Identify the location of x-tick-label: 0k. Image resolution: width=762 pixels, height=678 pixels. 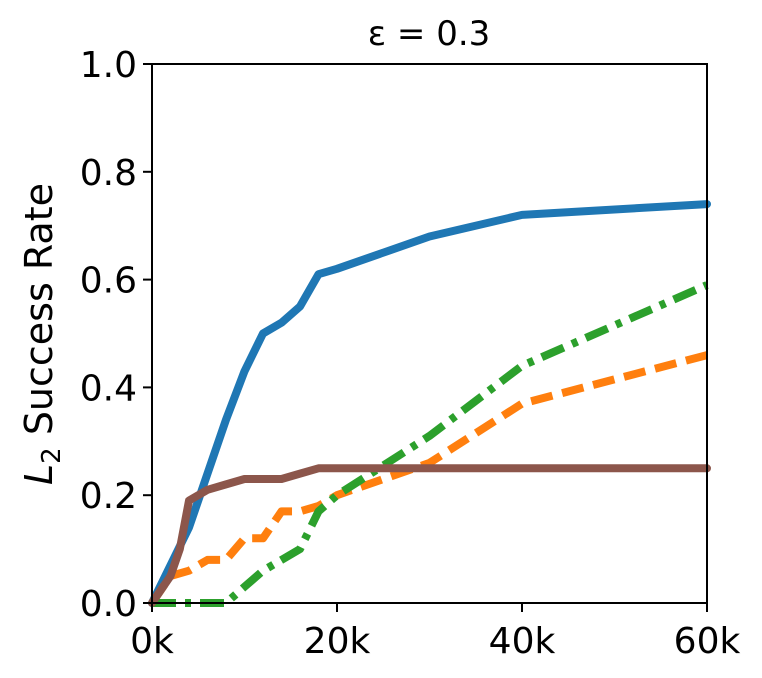
(152, 641).